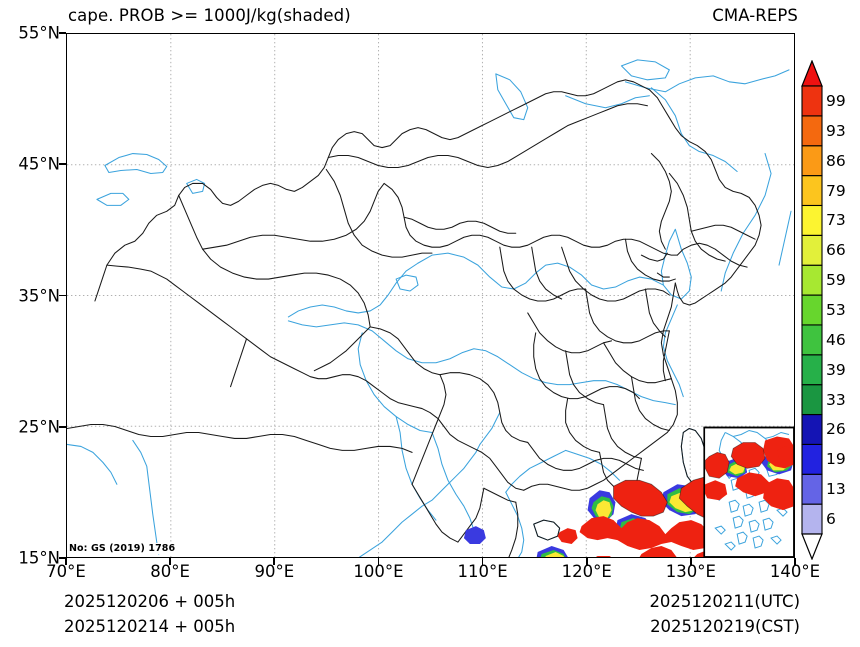 This screenshot has width=860, height=647. I want to click on colorbar-swatches, so click(812, 310).